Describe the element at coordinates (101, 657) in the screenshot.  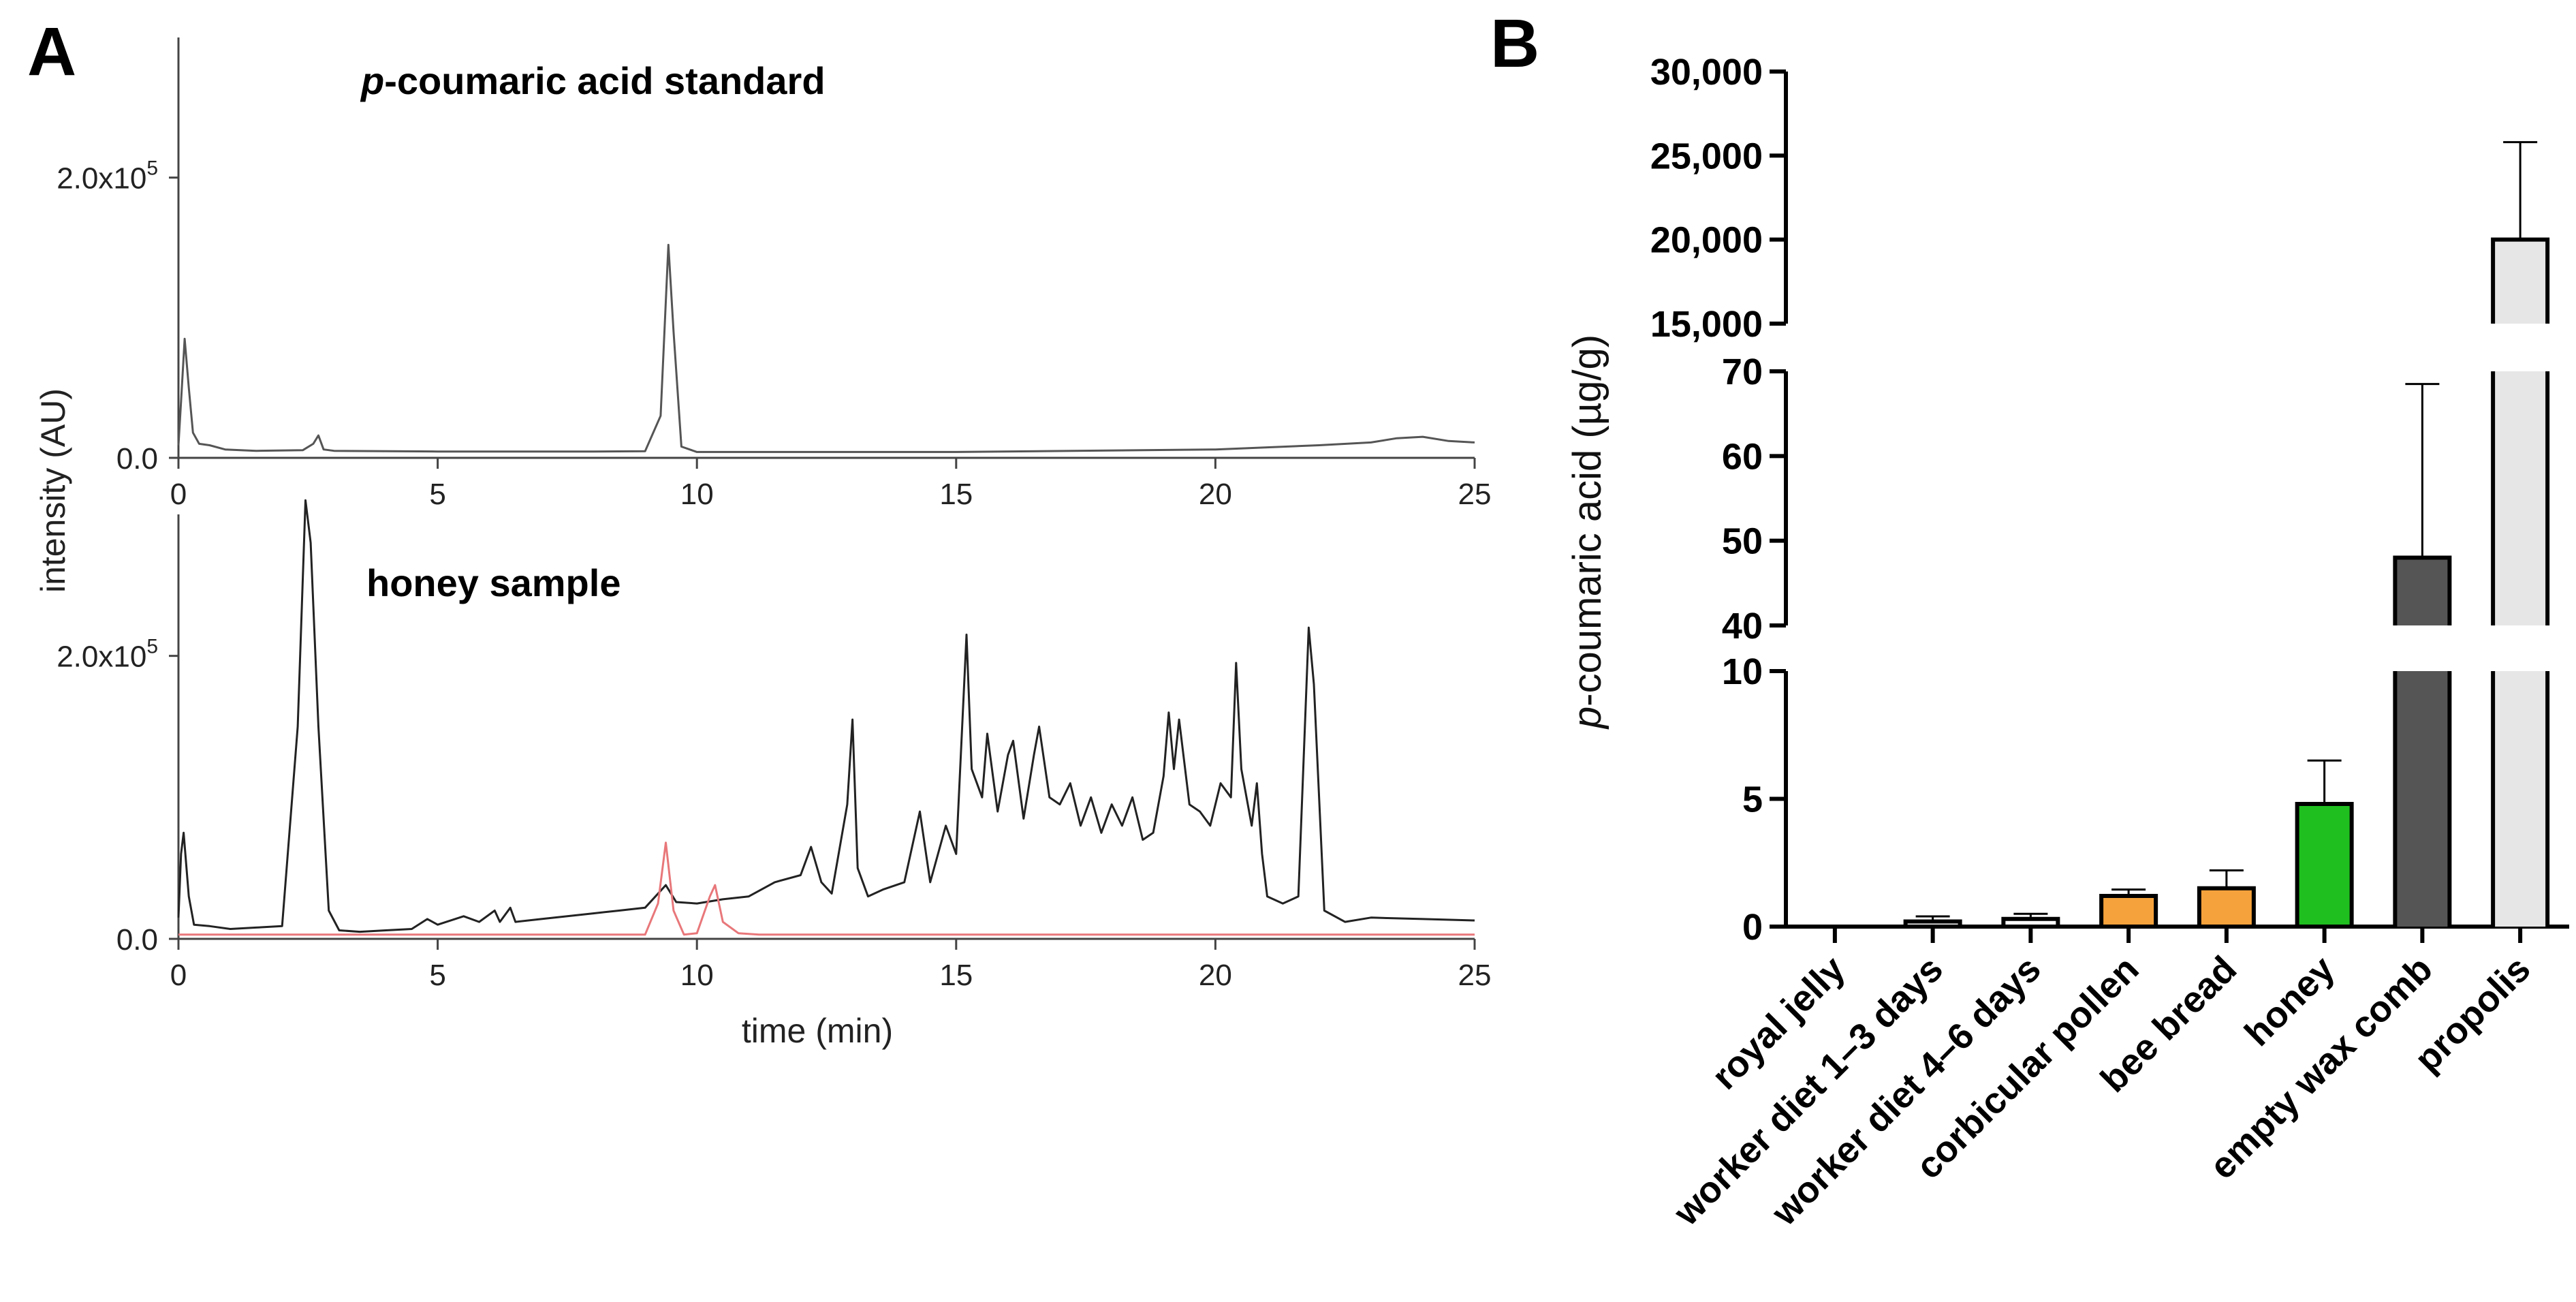
I see `honey-y-tick-mantissa: 2.0x10` at that location.